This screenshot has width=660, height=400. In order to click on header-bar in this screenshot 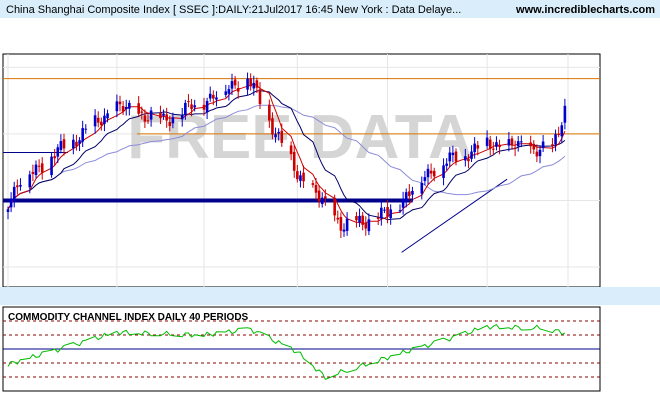, I will do `click(330, 9)`.